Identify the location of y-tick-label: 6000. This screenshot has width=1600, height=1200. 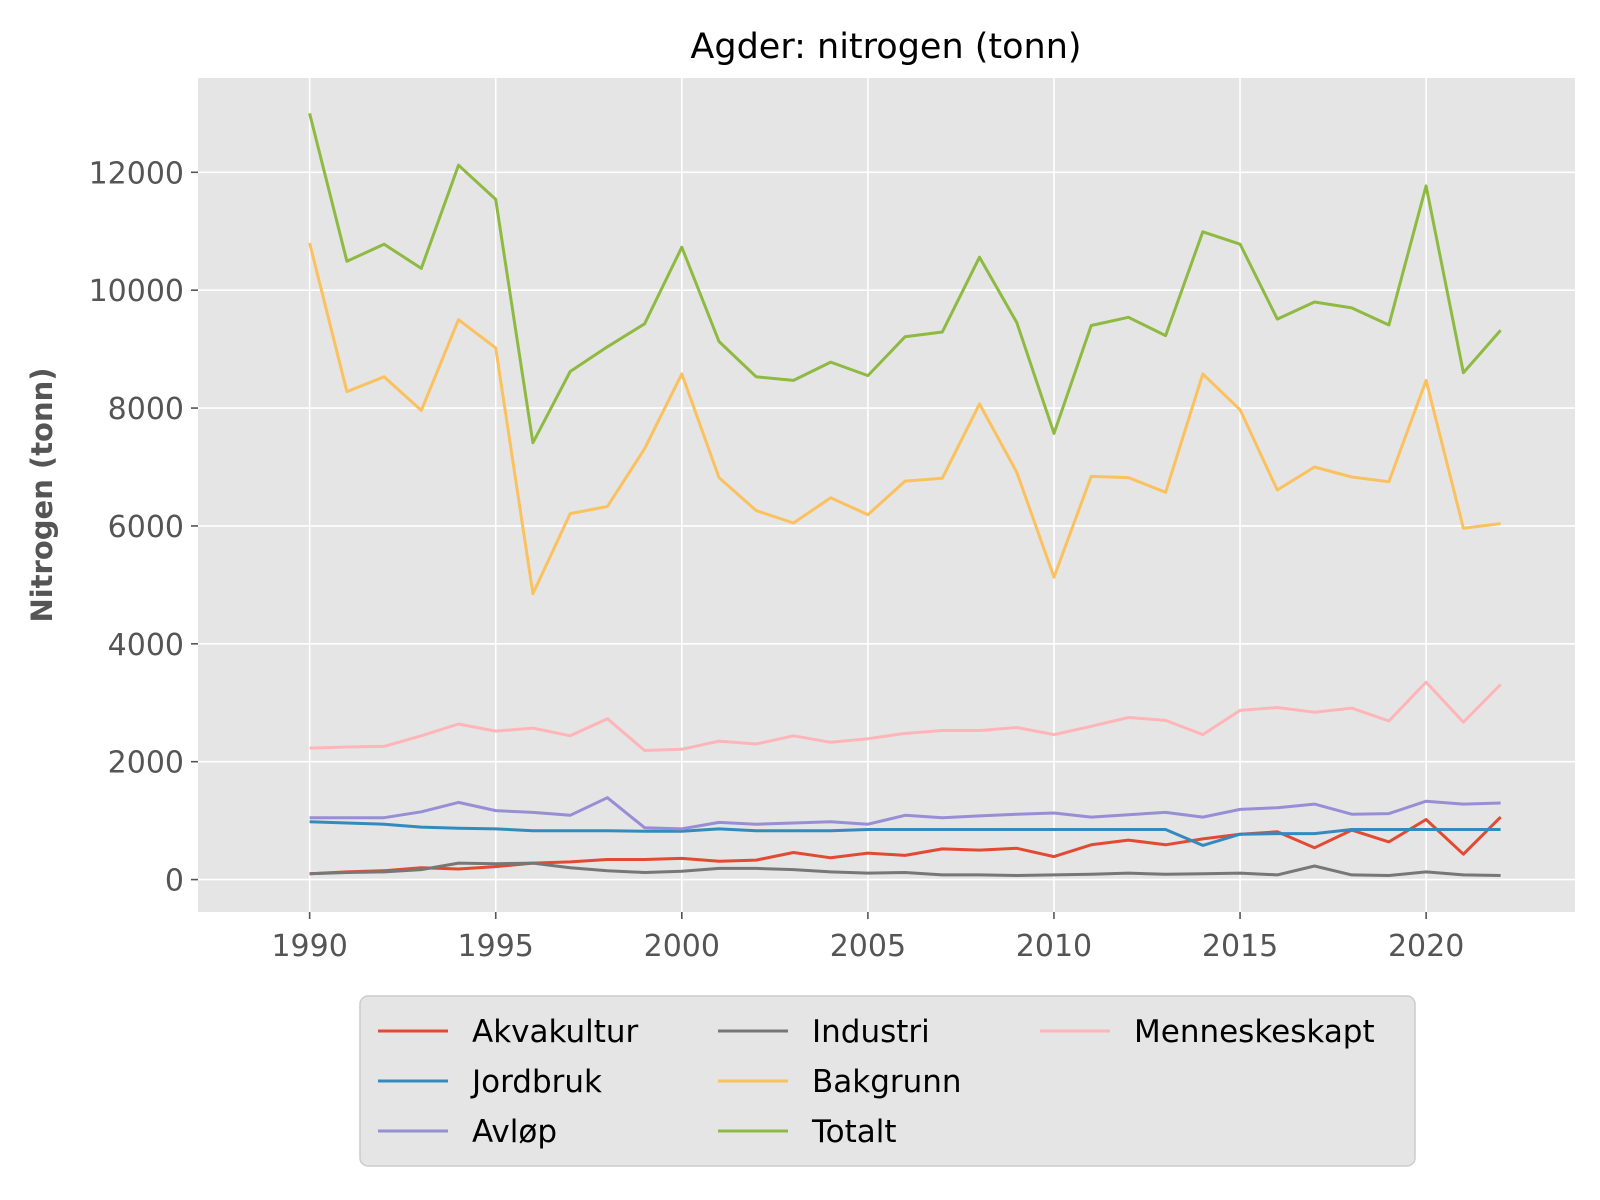
(146, 527).